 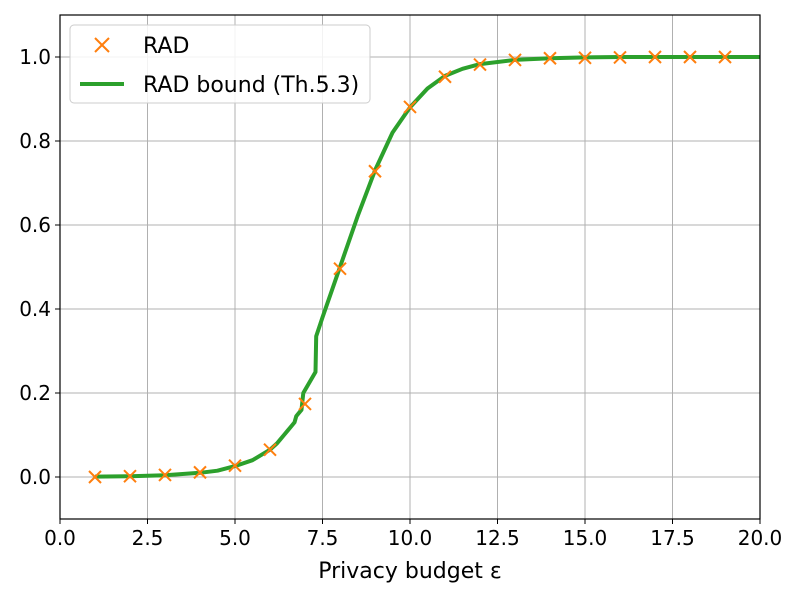 I want to click on x-tick-label: 2.5, so click(x=148, y=538).